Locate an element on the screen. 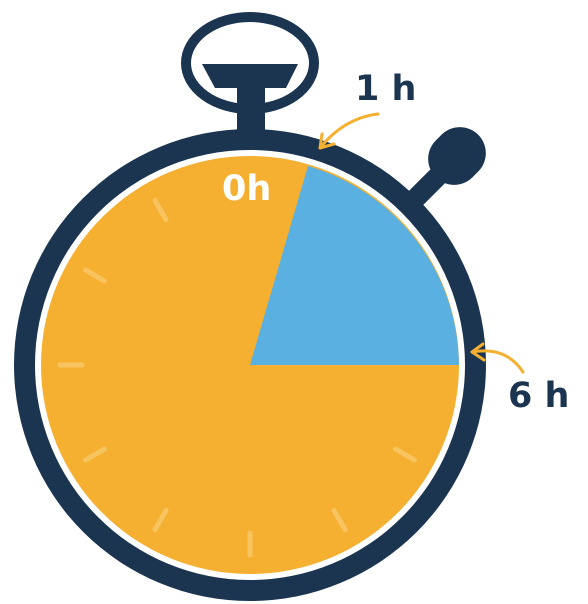  label-six-hours: 6 h is located at coordinates (538, 396).